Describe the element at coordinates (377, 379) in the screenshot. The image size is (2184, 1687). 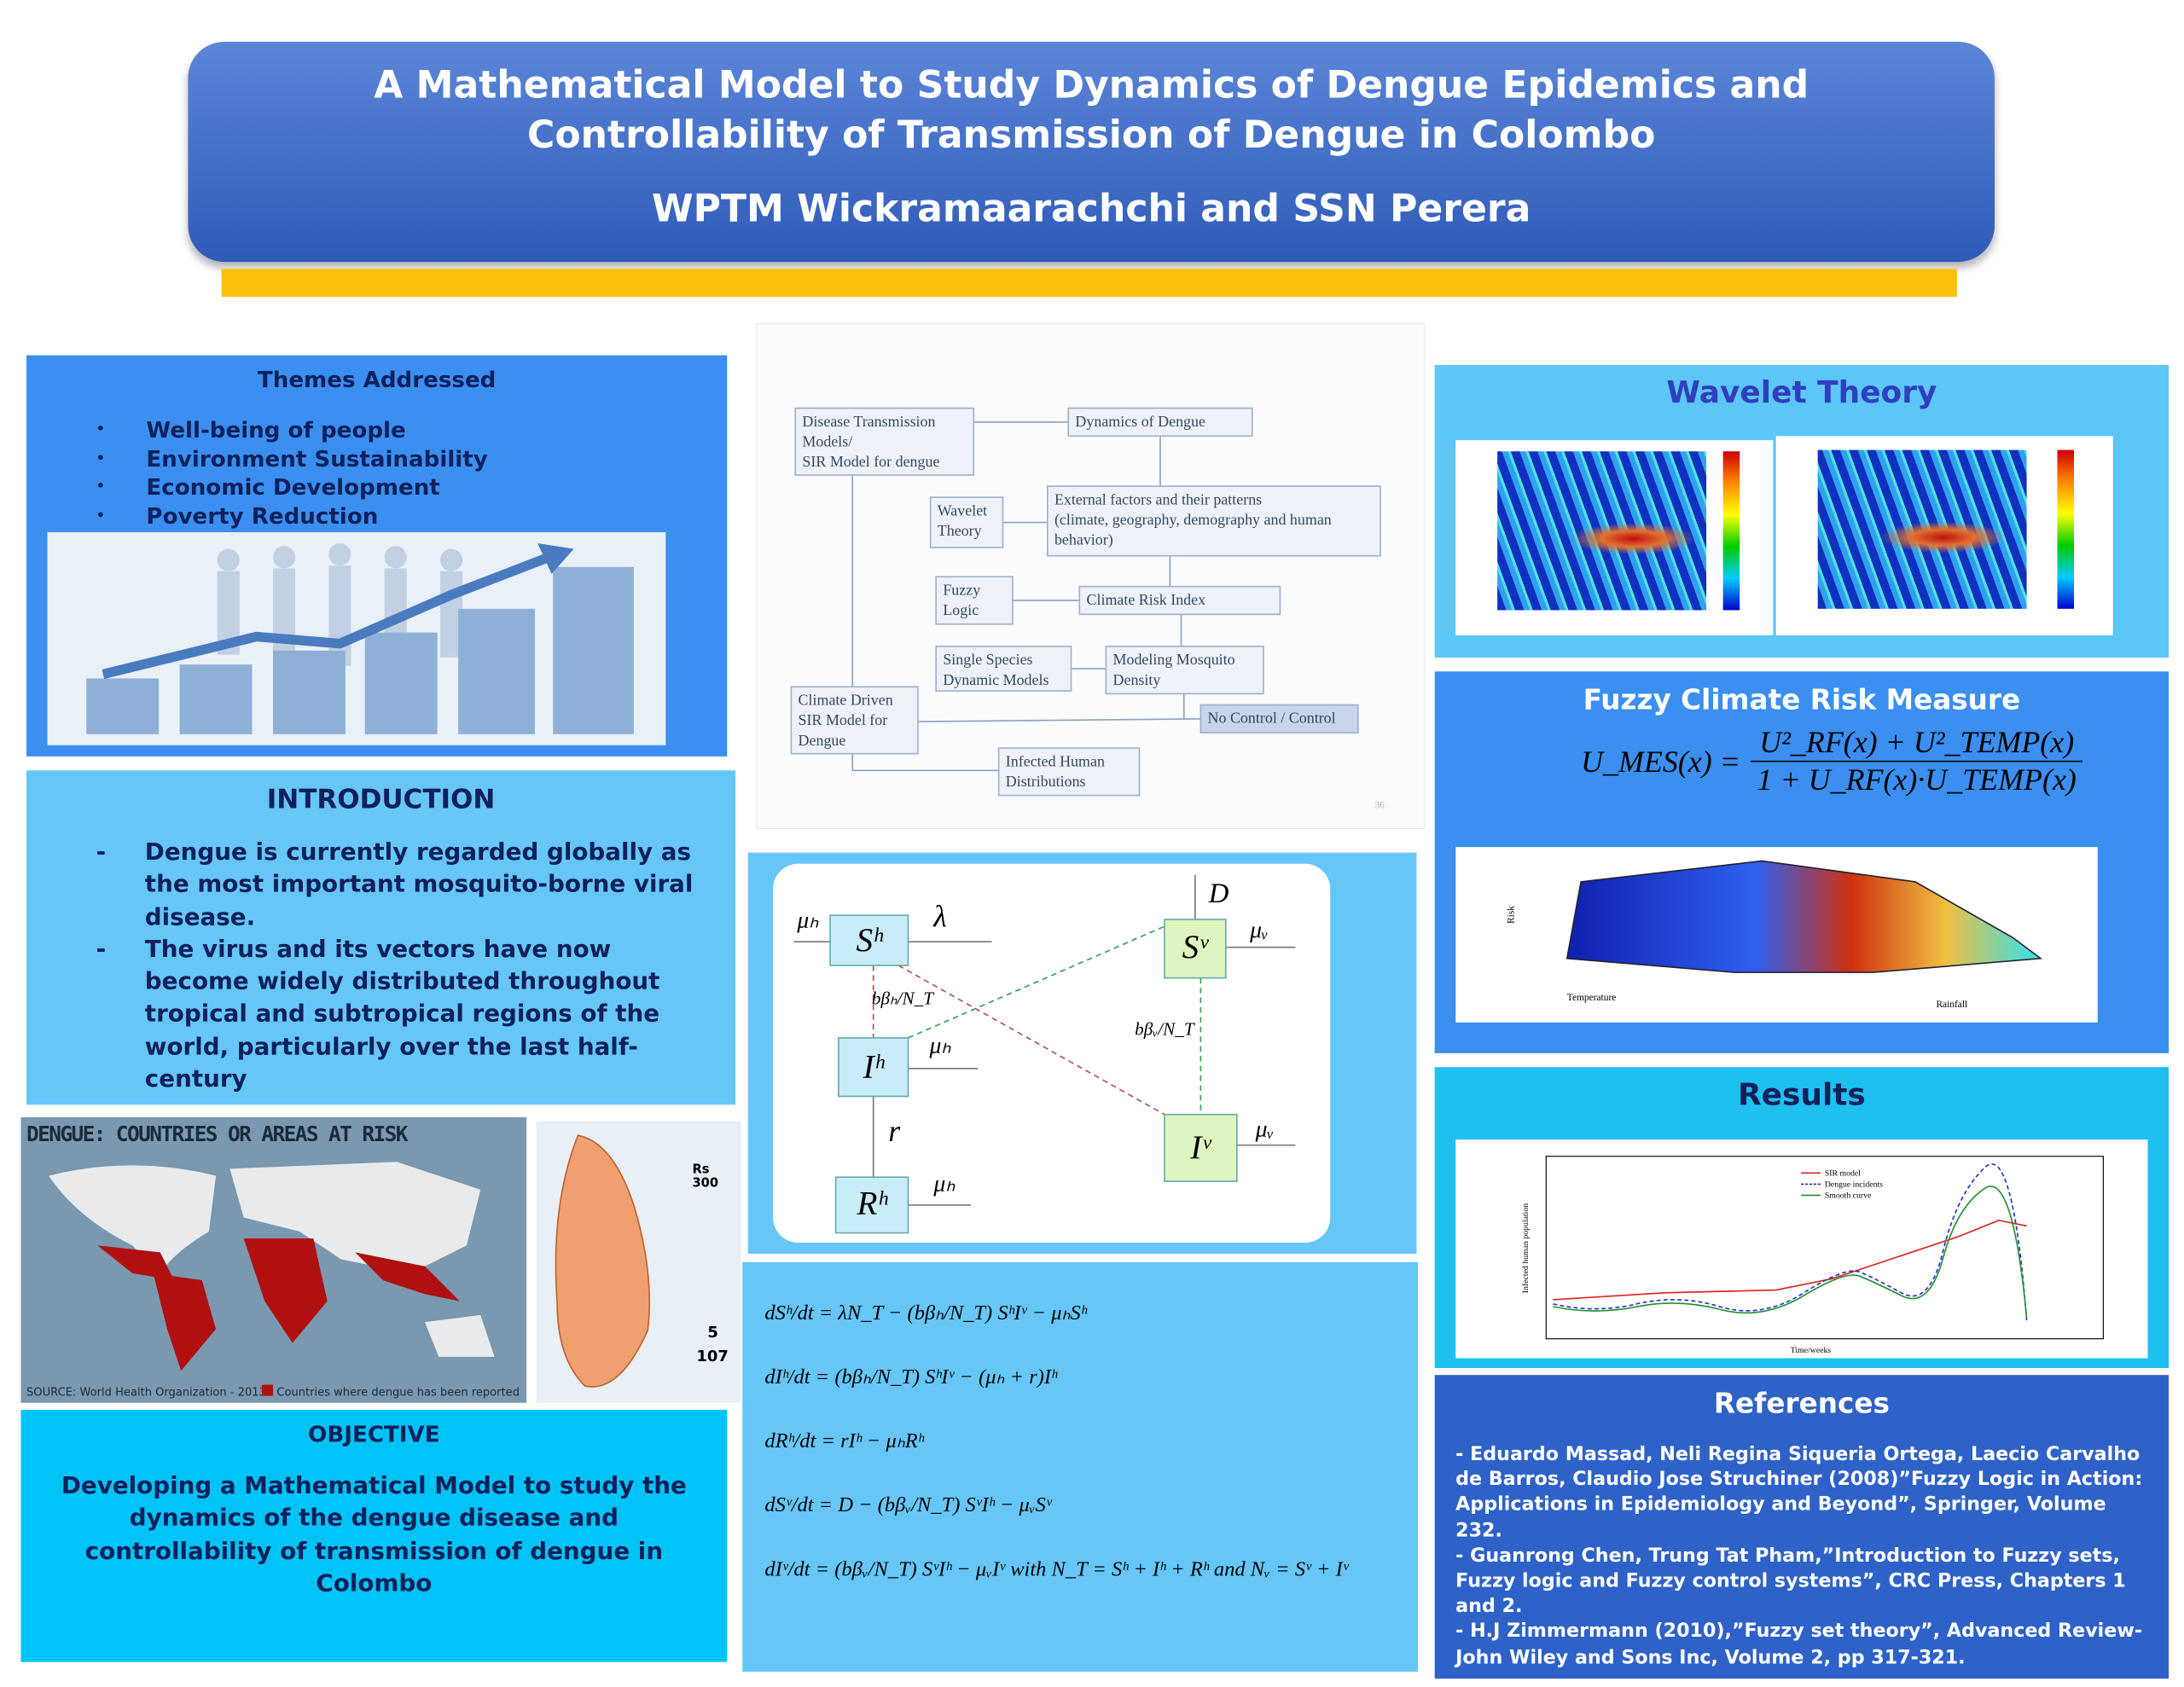
I see `heading: Themes Addressed` at that location.